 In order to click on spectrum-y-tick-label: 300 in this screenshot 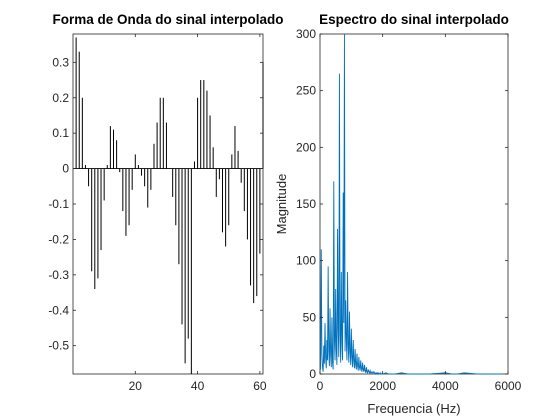, I will do `click(306, 34)`.